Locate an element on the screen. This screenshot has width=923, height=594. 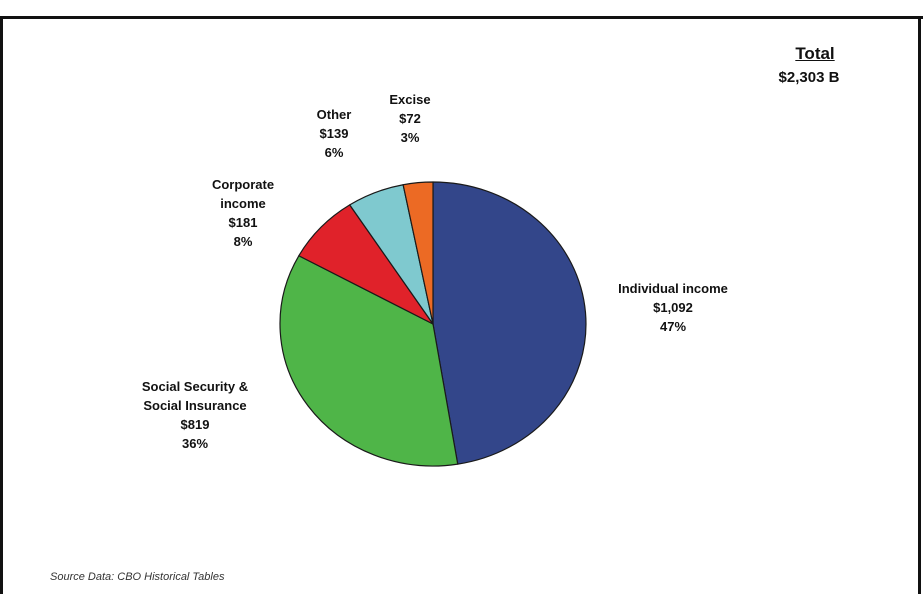
slice-percent: 6% is located at coordinates (334, 152).